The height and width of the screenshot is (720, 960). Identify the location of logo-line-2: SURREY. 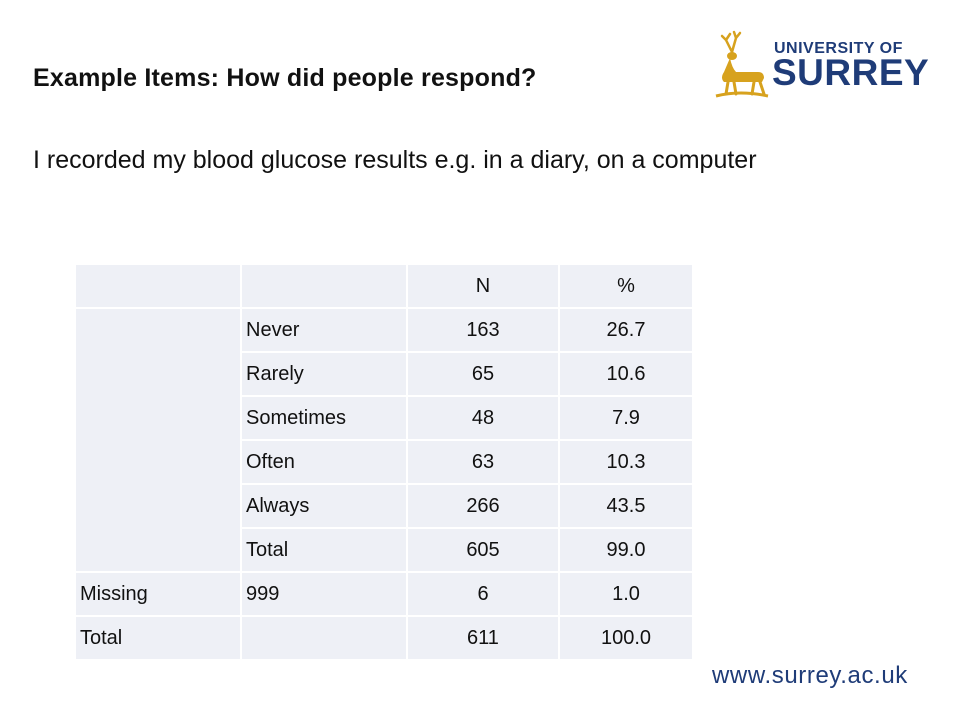
(851, 72).